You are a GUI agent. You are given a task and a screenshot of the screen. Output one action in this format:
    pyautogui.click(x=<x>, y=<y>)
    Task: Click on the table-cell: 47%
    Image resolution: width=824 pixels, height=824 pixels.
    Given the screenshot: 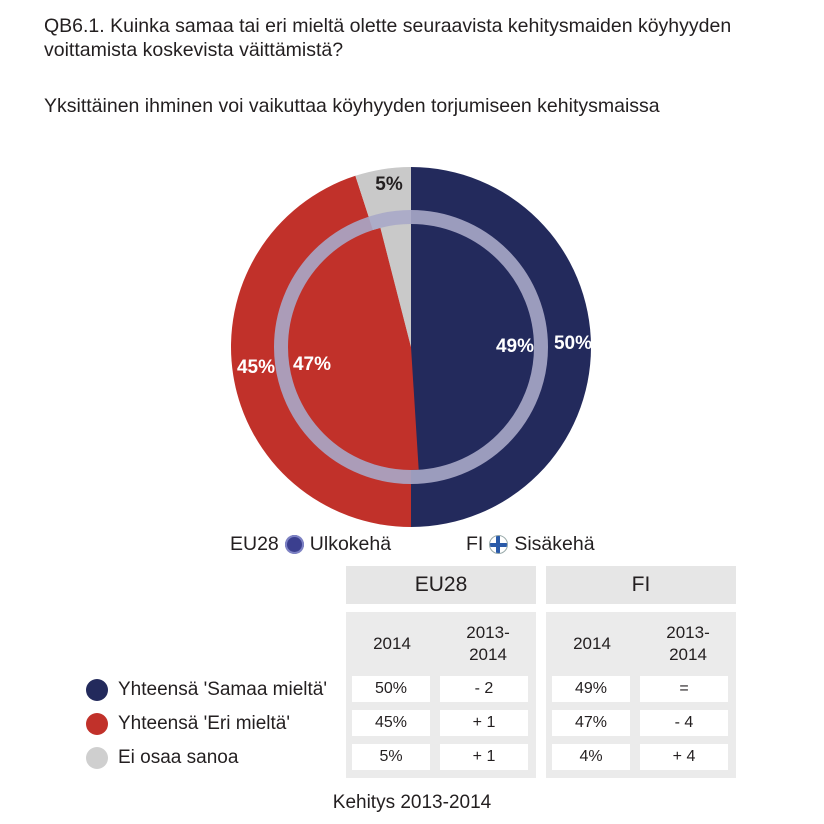 What is the action you would take?
    pyautogui.click(x=591, y=723)
    